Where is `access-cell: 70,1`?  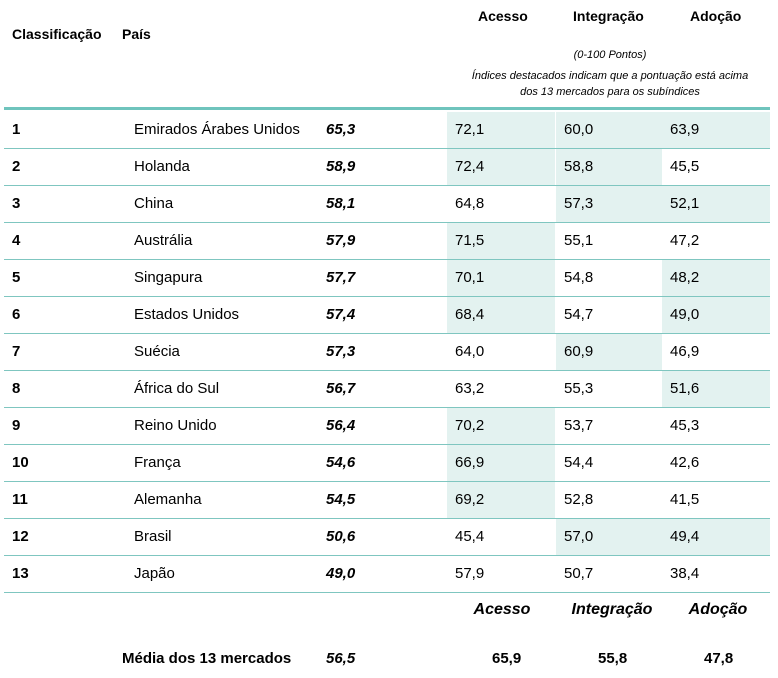
access-cell: 70,1 is located at coordinates (470, 277).